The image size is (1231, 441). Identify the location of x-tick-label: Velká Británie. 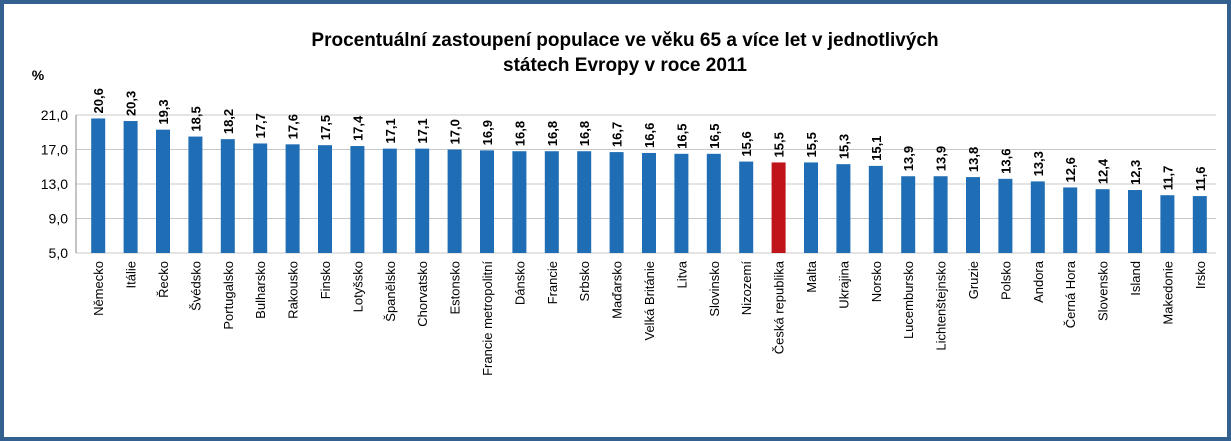
(649, 301).